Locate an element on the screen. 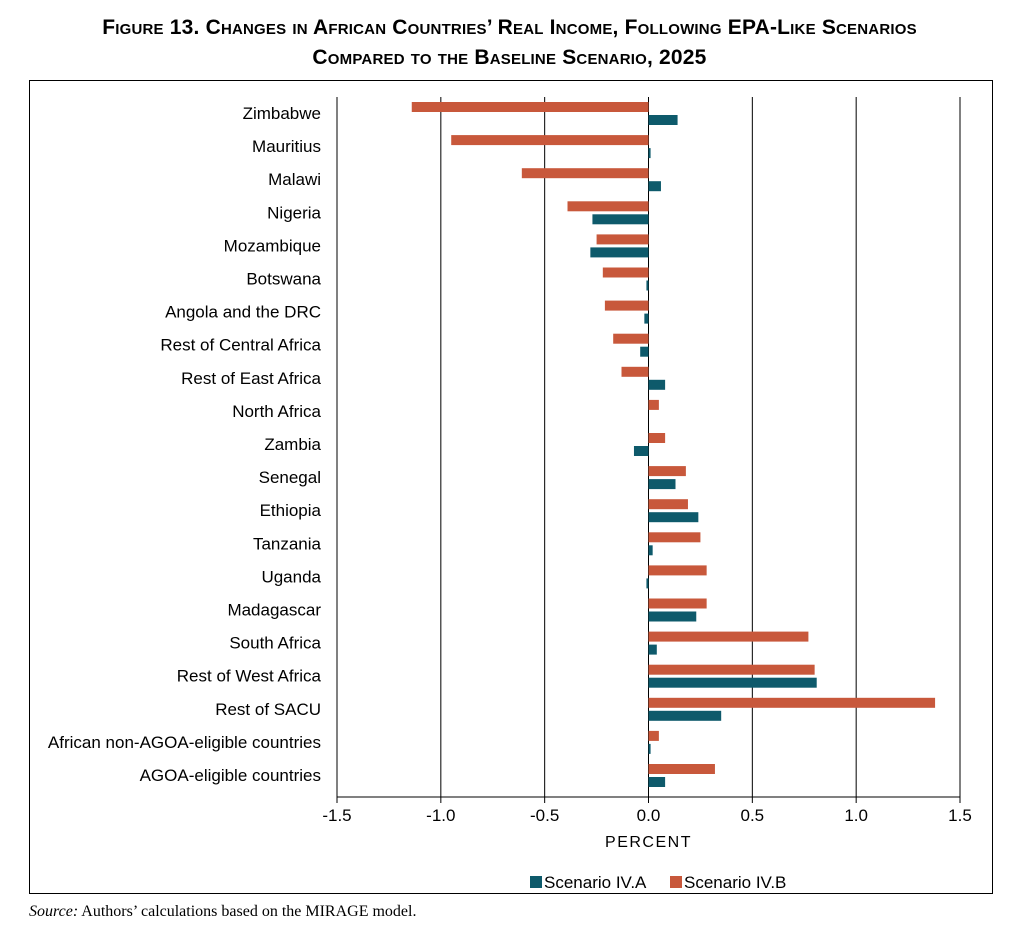 The width and height of the screenshot is (1019, 938). figure-title-line2: Compared to the Baseline Scenario, 2025 is located at coordinates (509, 57).